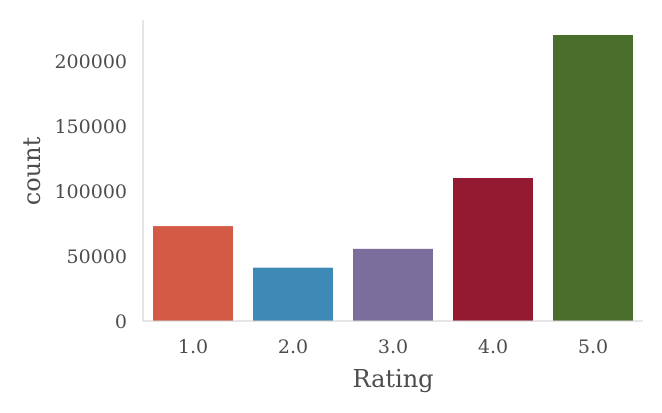  What do you see at coordinates (90, 127) in the screenshot?
I see `y-tick-label: 150000` at bounding box center [90, 127].